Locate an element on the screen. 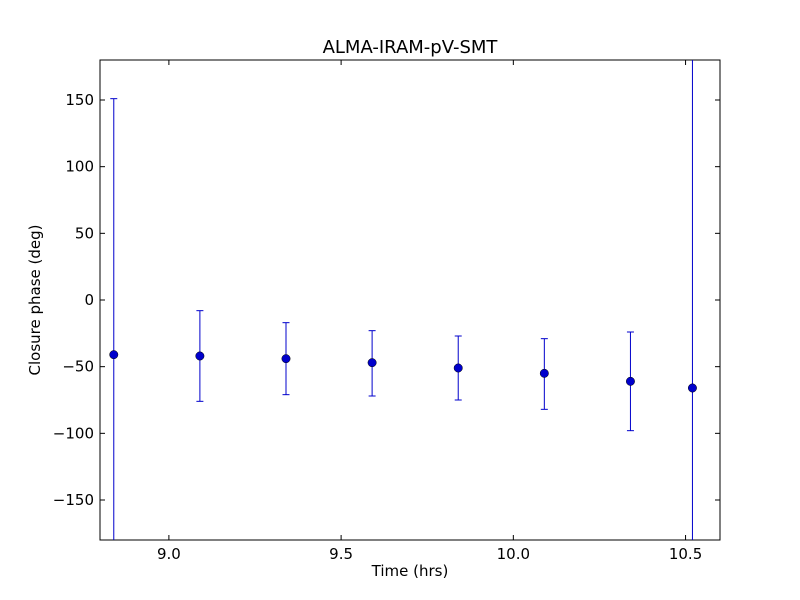 The width and height of the screenshot is (800, 600). x-axis-label: Time (hrs) is located at coordinates (410, 571).